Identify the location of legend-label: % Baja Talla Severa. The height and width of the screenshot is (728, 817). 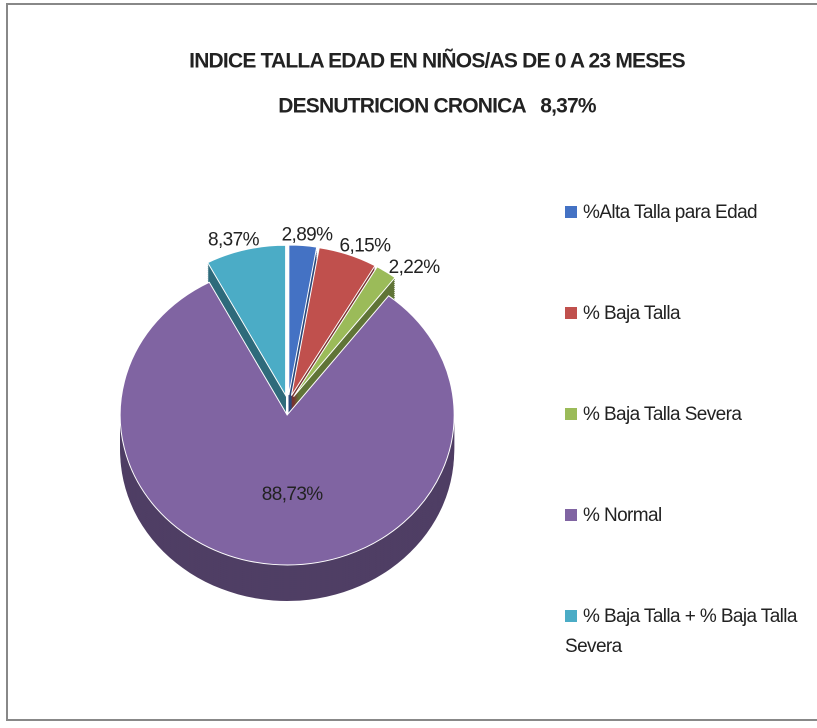
(662, 414).